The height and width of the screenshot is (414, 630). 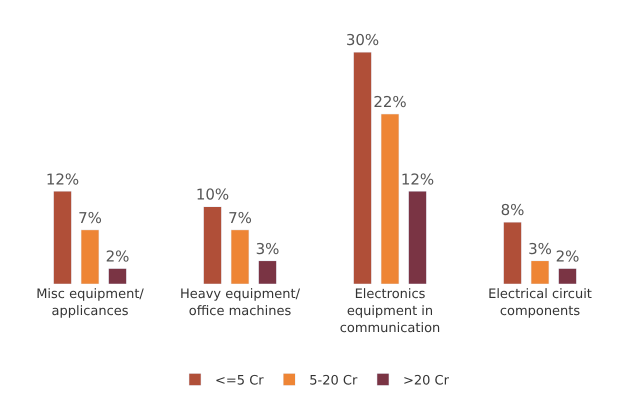 I want to click on data-label: 30%, so click(x=363, y=40).